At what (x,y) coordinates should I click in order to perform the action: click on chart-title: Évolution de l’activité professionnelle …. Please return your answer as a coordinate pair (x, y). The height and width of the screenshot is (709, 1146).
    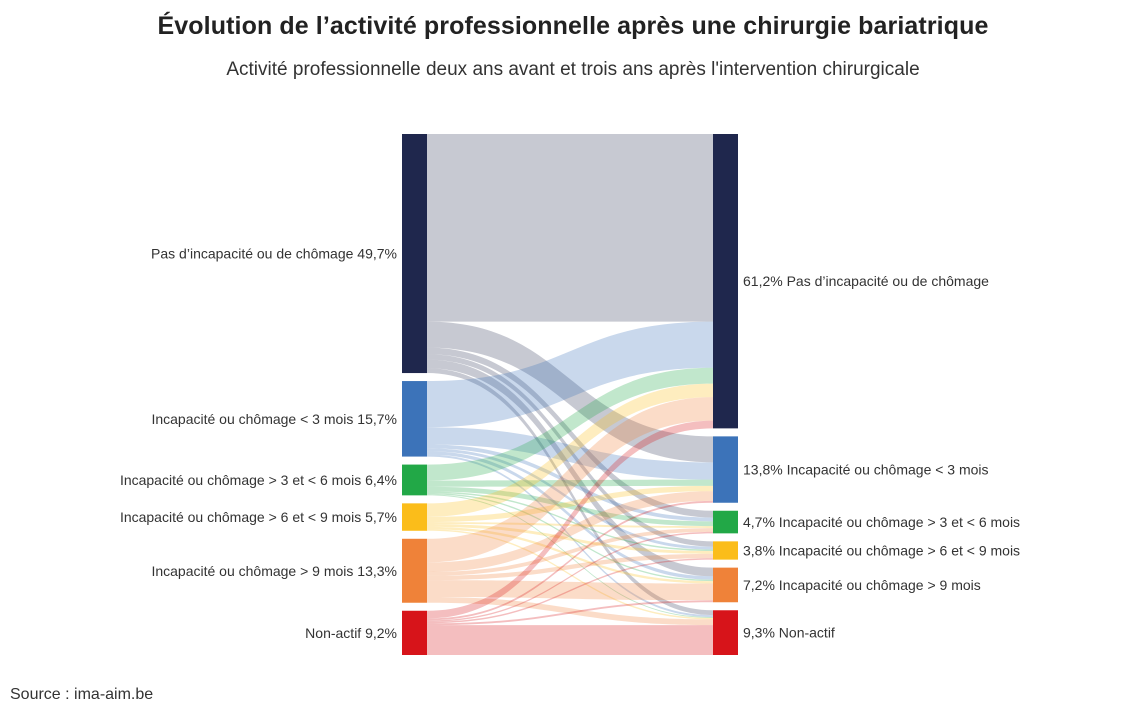
    Looking at the image, I should click on (573, 26).